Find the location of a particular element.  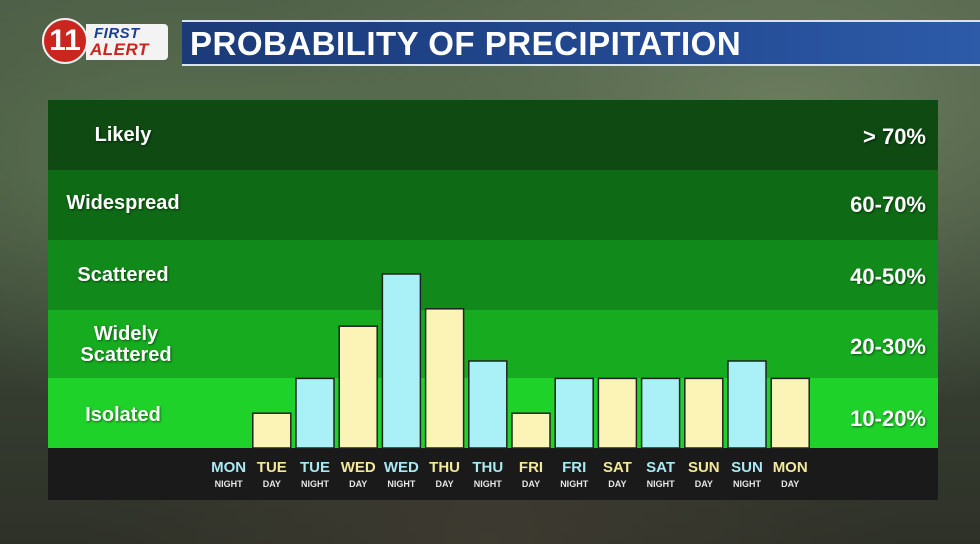

first-alert-wordmark: FIRST ALERT is located at coordinates (127, 42).